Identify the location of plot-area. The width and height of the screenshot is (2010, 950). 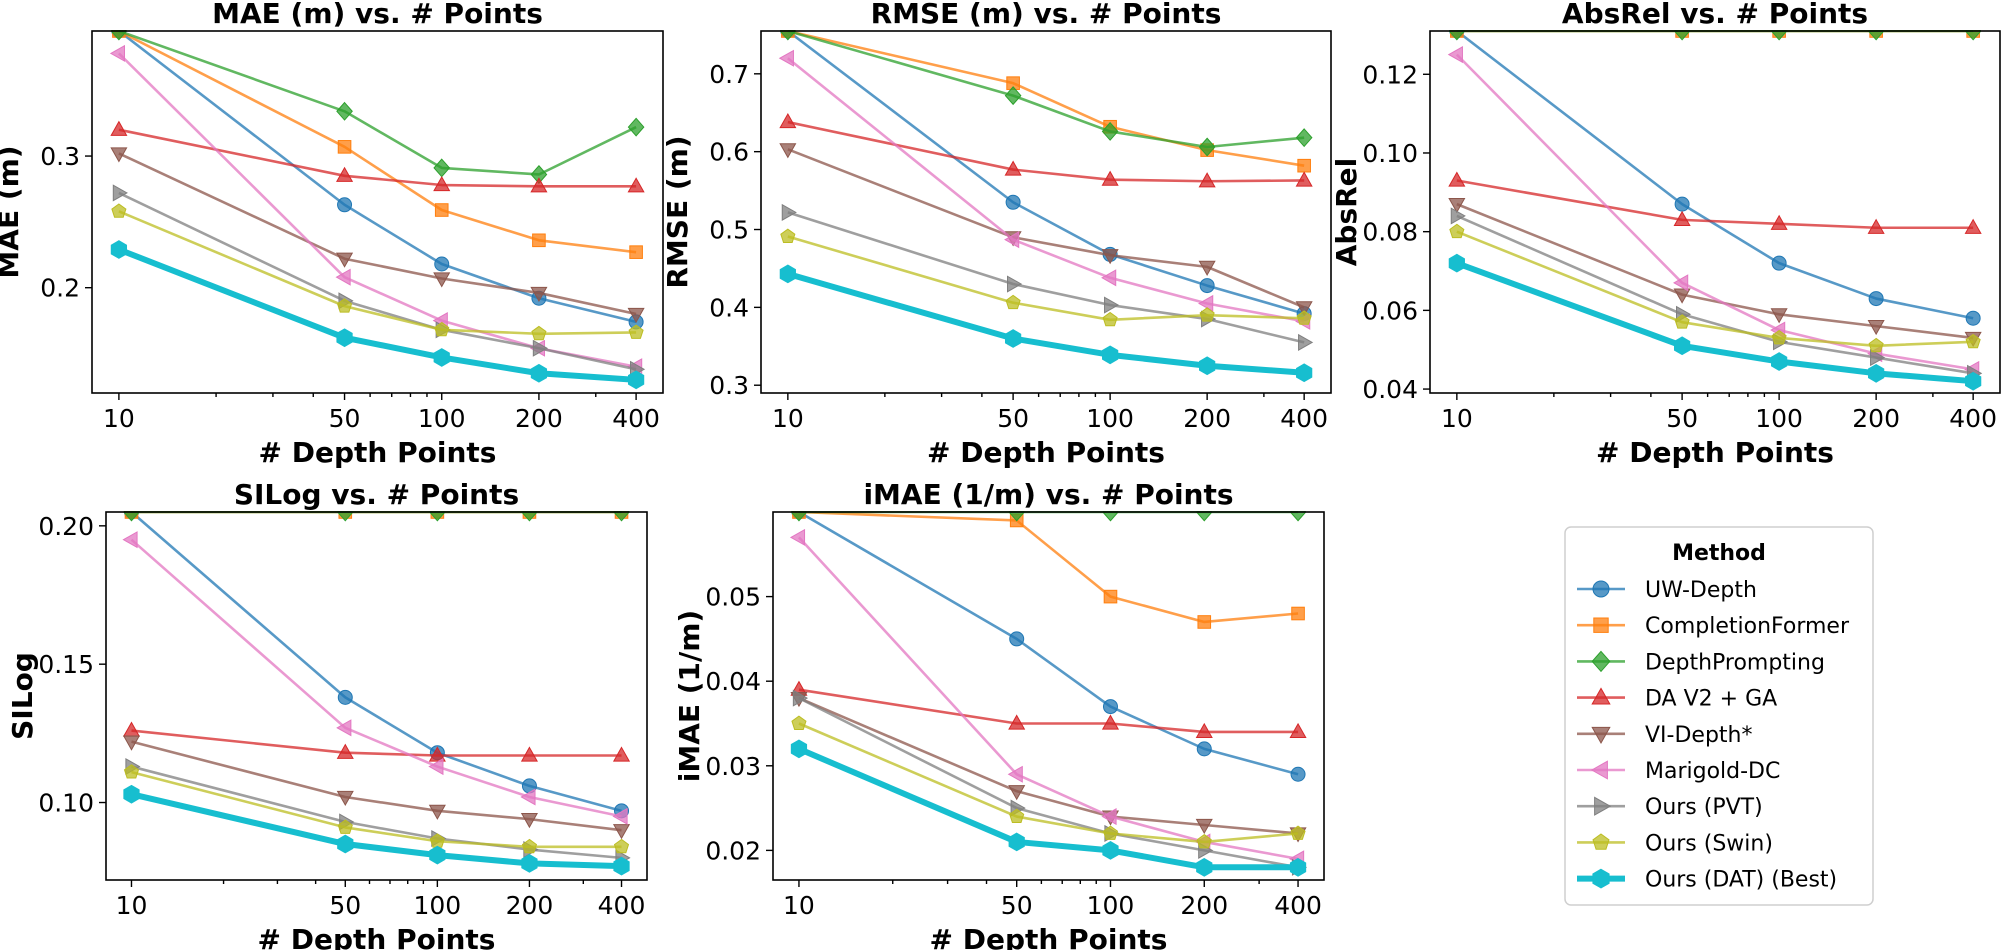
(1048, 694).